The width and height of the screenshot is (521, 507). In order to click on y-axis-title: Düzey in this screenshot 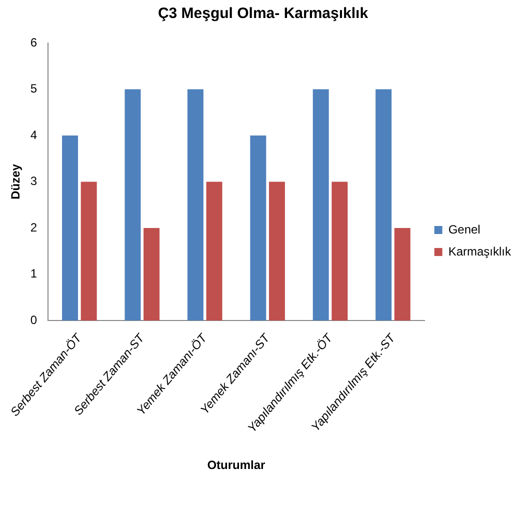, I will do `click(15, 182)`.